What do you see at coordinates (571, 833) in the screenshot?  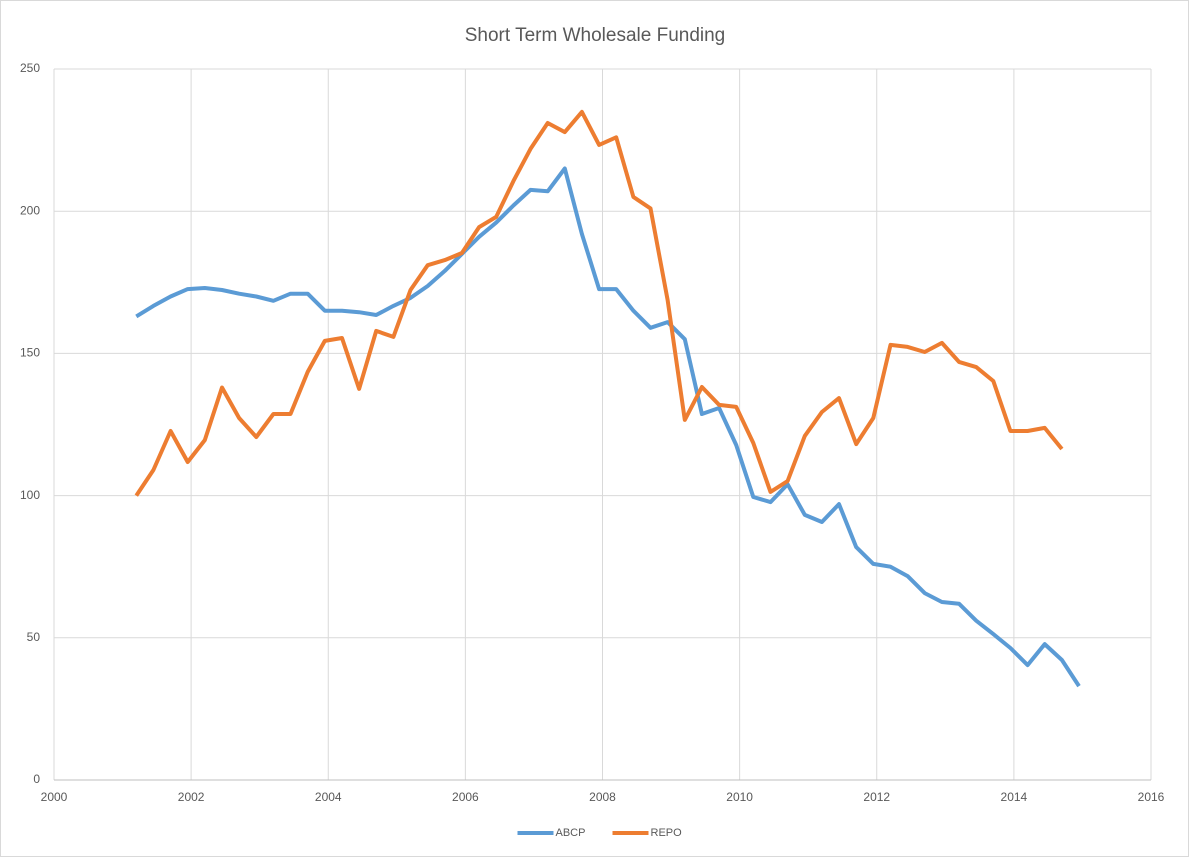 I see `legend-label: ABCP` at bounding box center [571, 833].